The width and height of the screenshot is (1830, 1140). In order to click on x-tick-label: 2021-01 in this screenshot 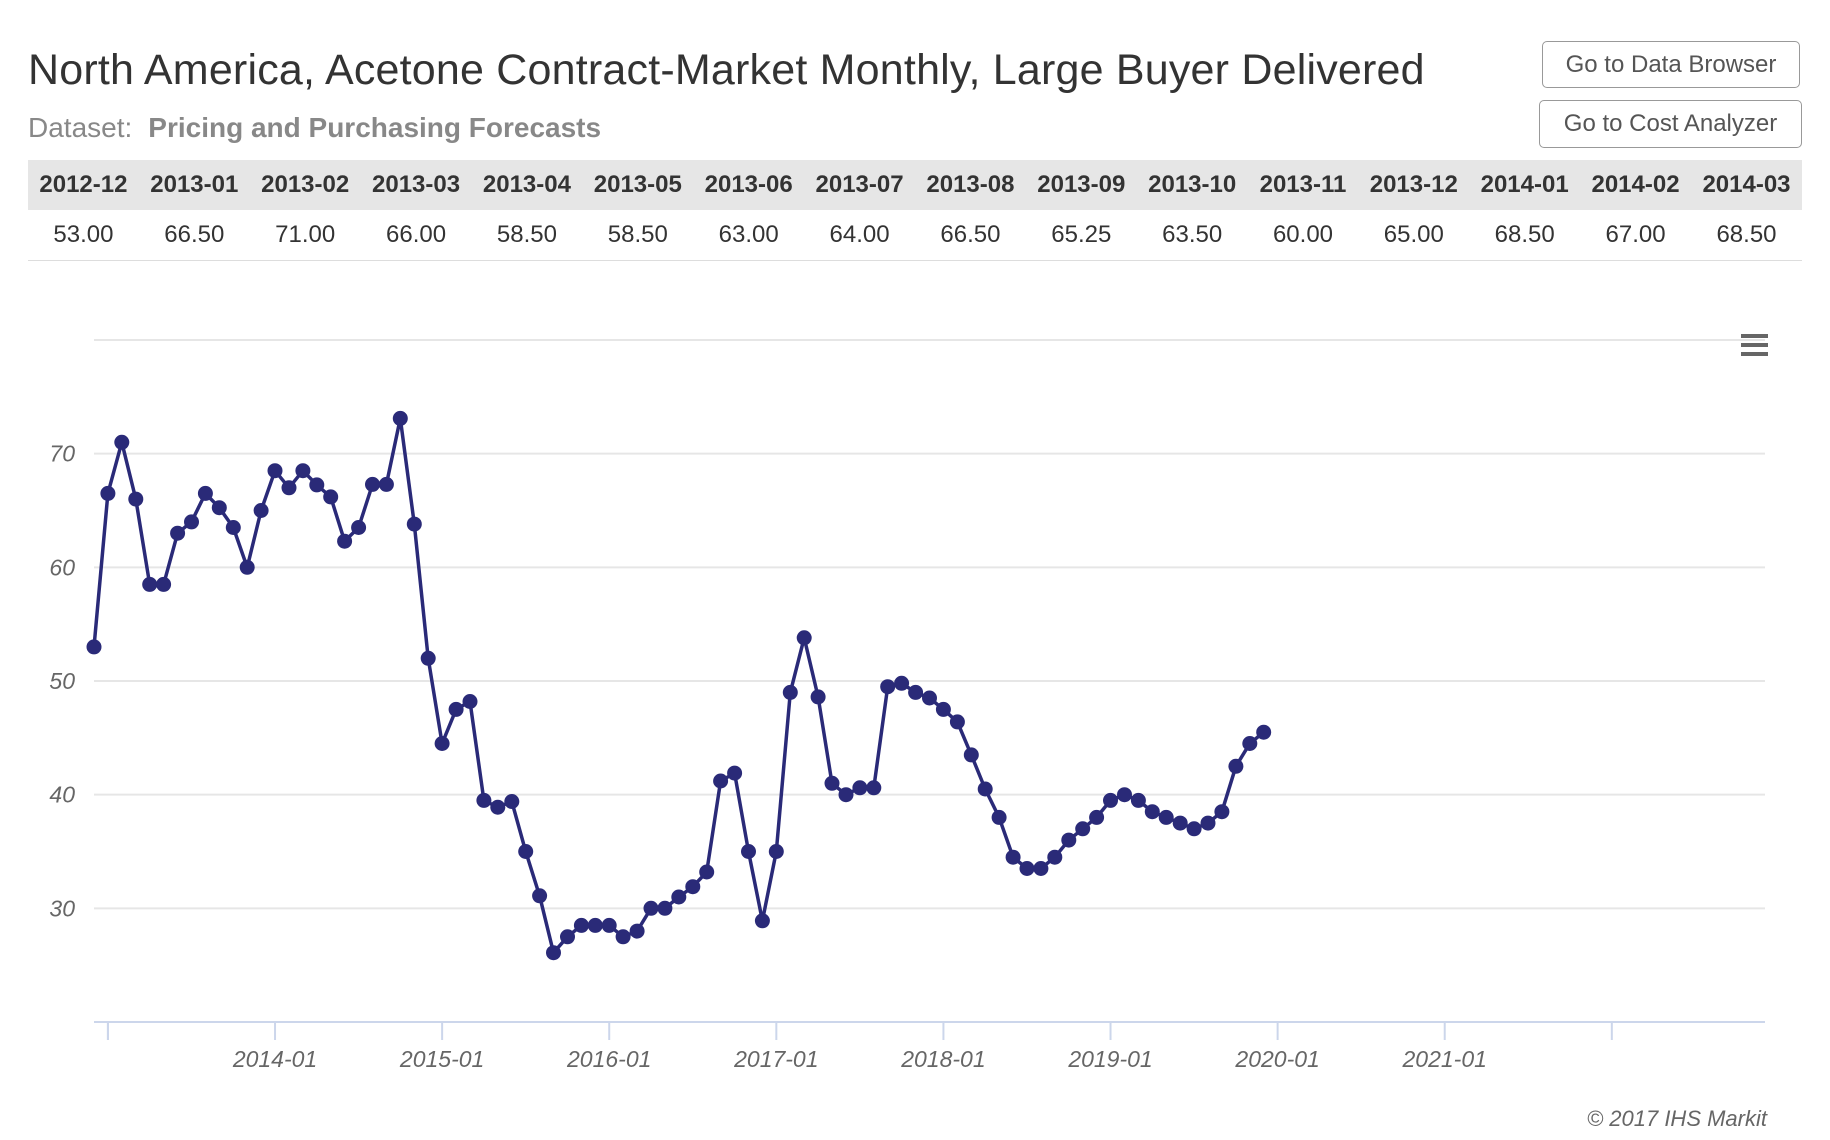, I will do `click(1444, 1059)`.